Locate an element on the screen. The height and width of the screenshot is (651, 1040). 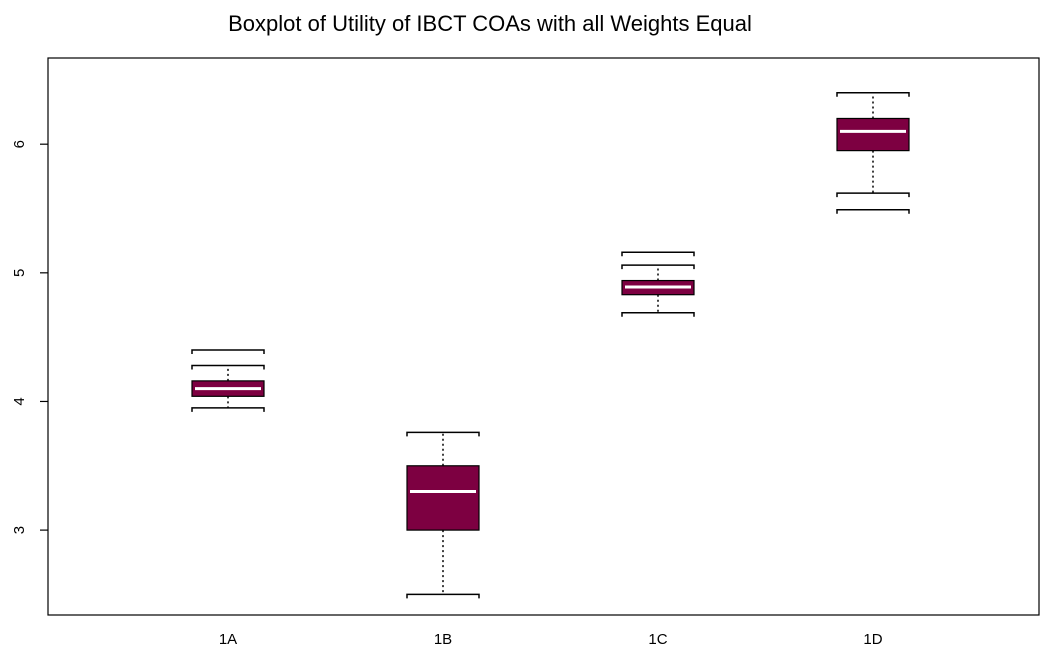
y-tick-label: 4 is located at coordinates (19, 401).